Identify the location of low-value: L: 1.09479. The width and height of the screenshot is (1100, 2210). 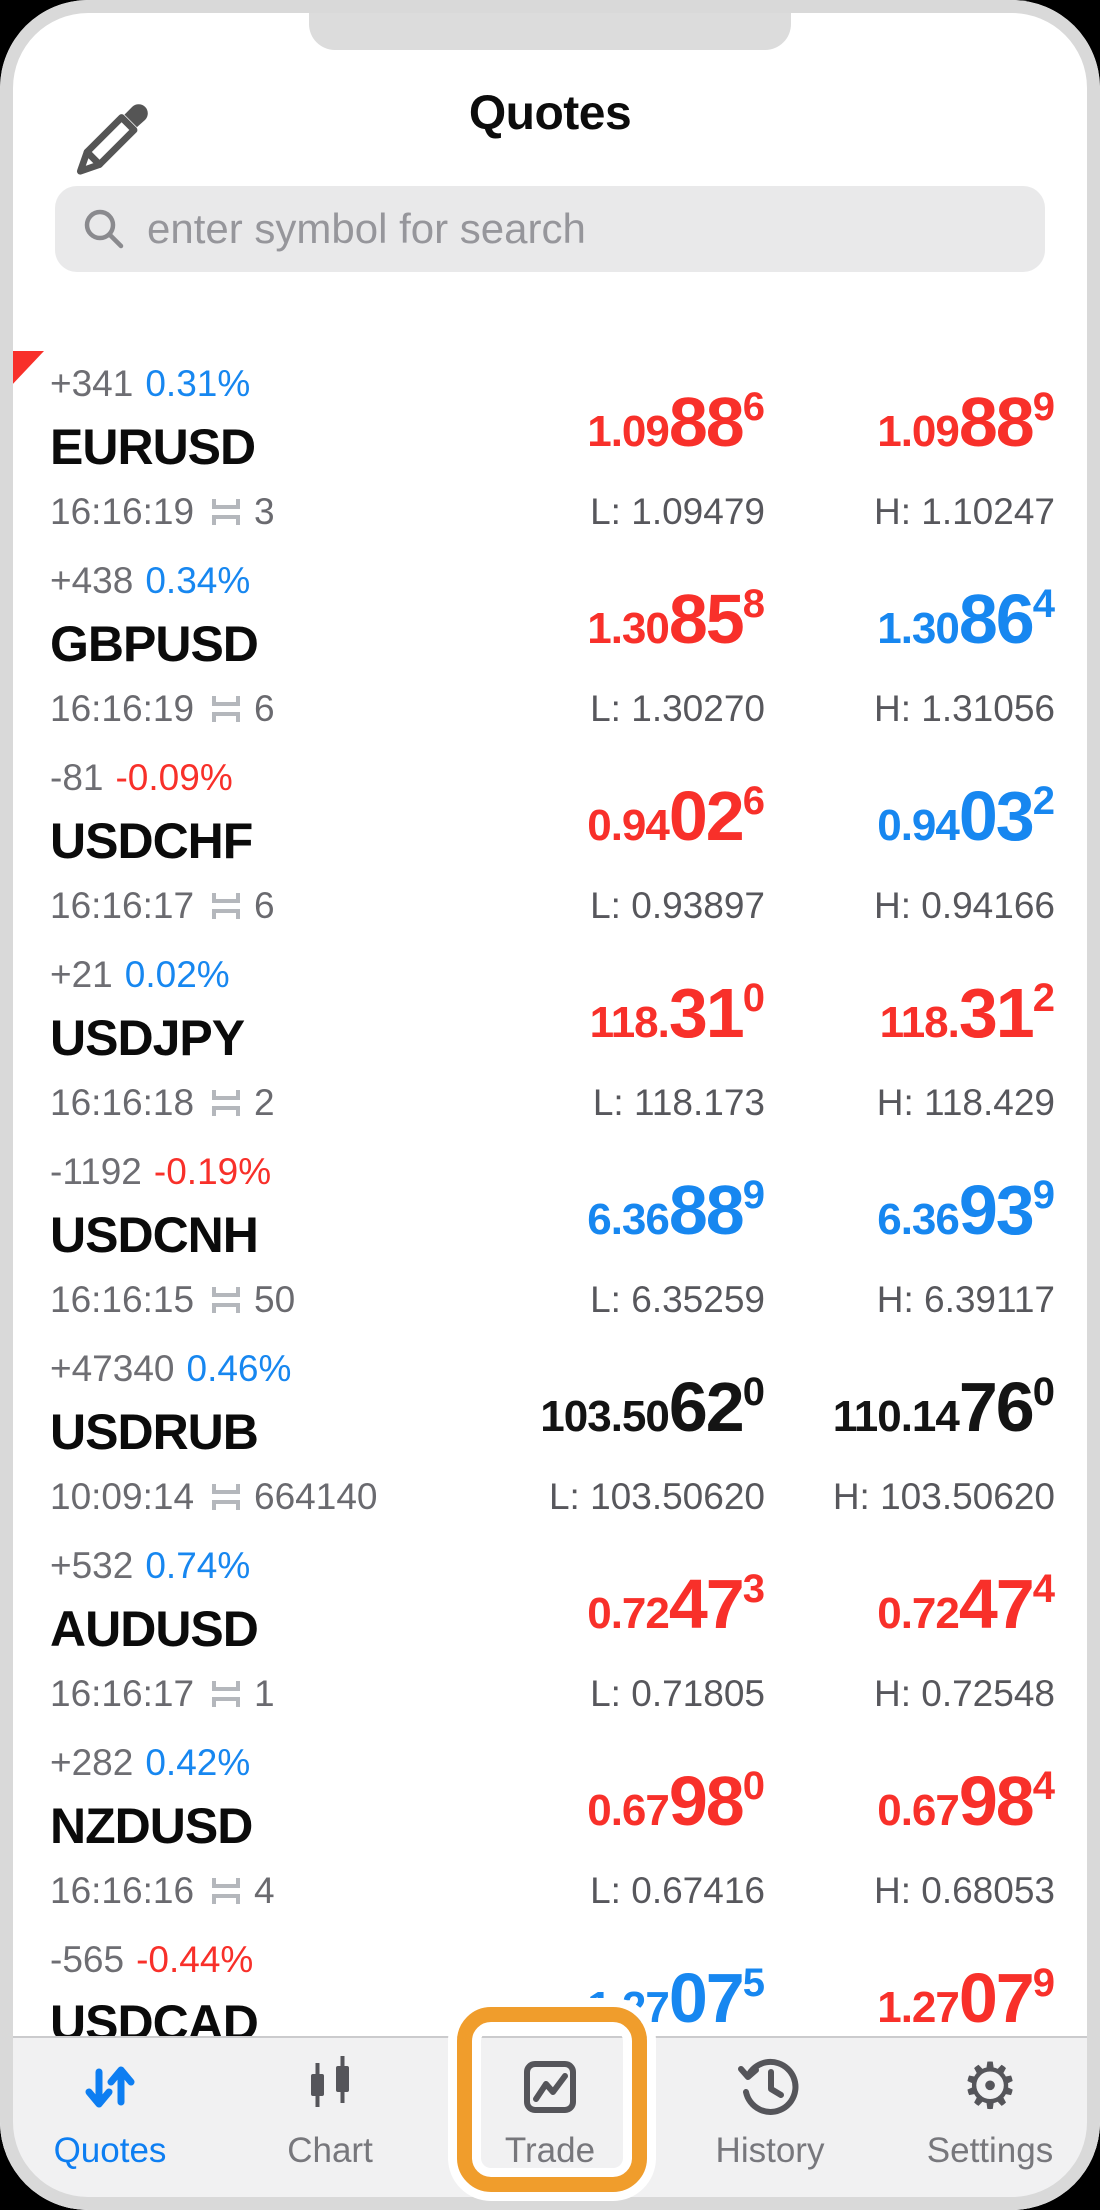
(677, 511).